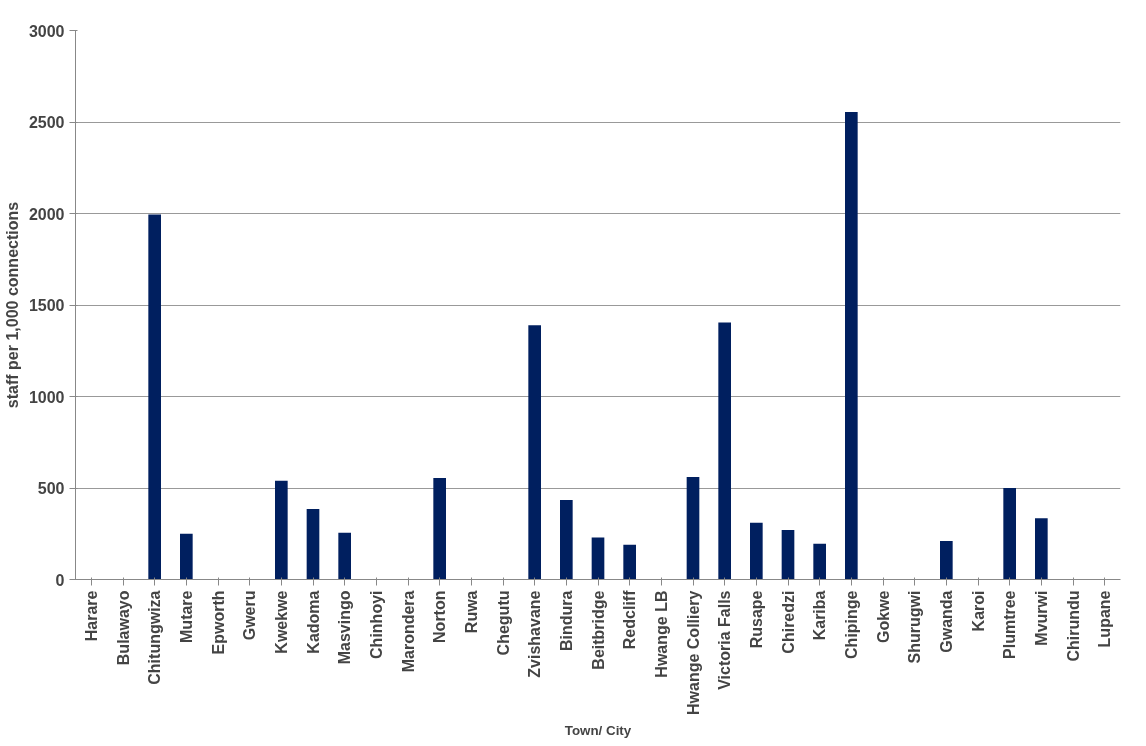  I want to click on x-tick-label: Hwange Colliery, so click(693, 652).